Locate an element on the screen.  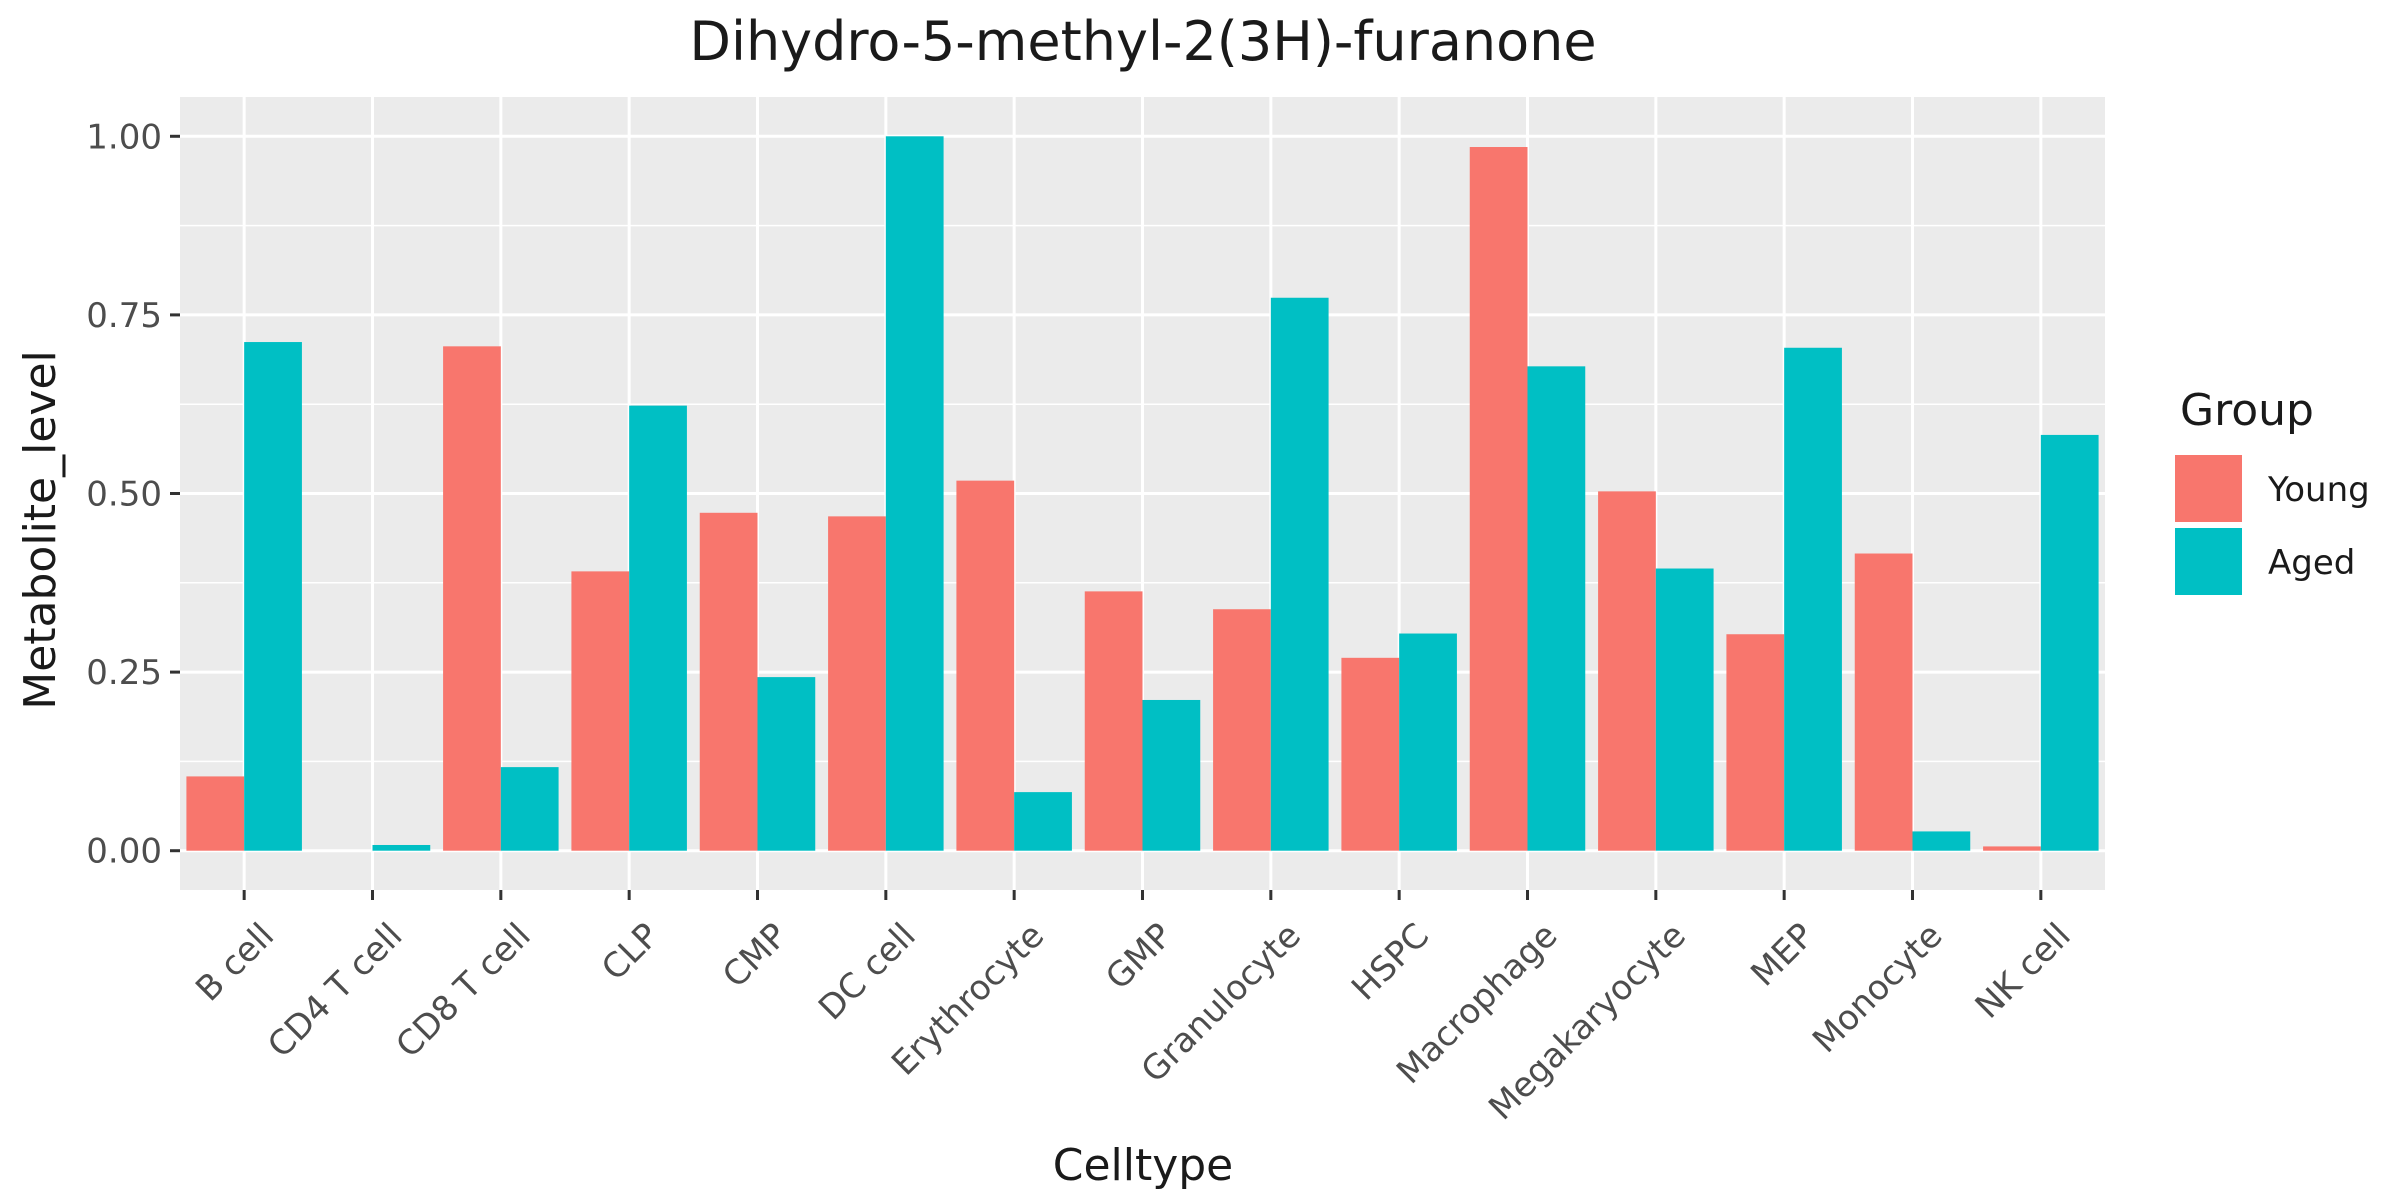
bar-aged-nk-cell is located at coordinates (2069, 642).